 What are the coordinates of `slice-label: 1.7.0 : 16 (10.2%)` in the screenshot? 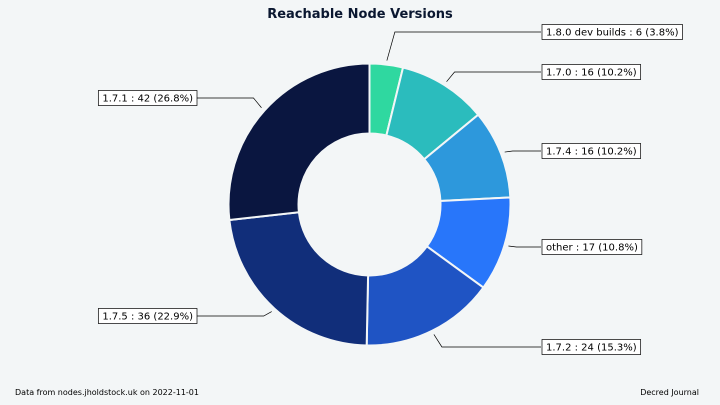 It's located at (591, 73).